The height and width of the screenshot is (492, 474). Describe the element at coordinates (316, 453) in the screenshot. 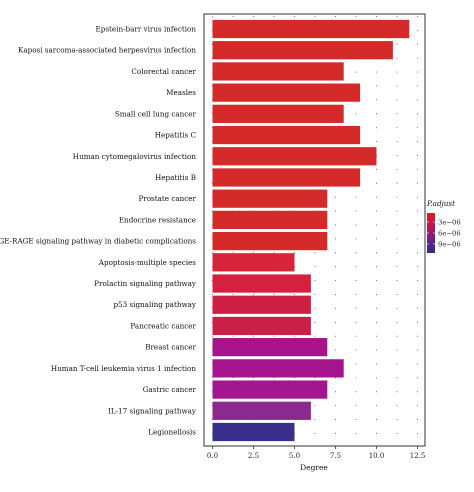

I see `x-axis: 0.0 2.5 5.0 7.5 10.0 12.5` at that location.